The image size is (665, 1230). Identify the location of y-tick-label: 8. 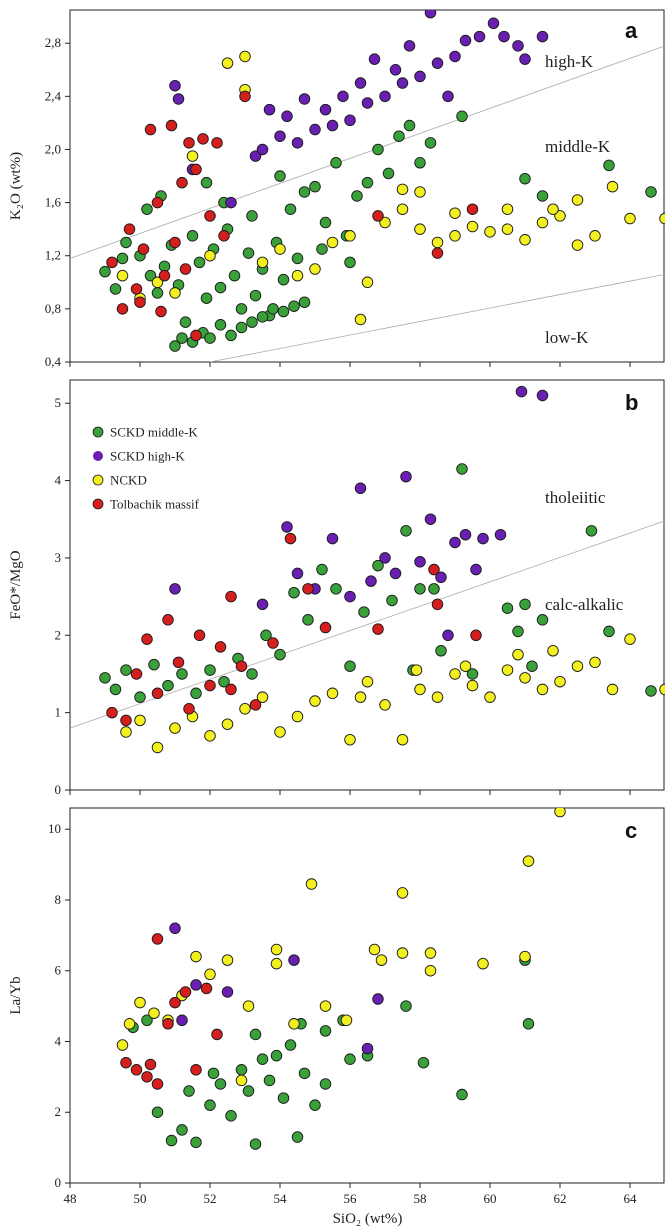
(58, 899).